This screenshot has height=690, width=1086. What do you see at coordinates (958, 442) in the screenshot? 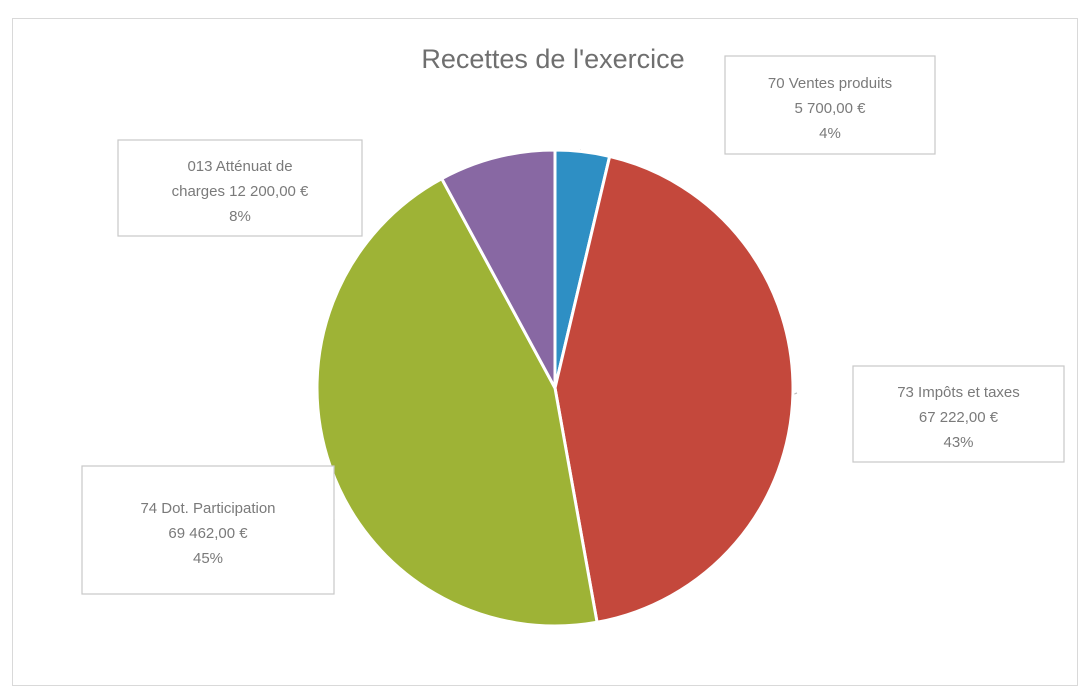
I see `data-label-line3: 43%` at bounding box center [958, 442].